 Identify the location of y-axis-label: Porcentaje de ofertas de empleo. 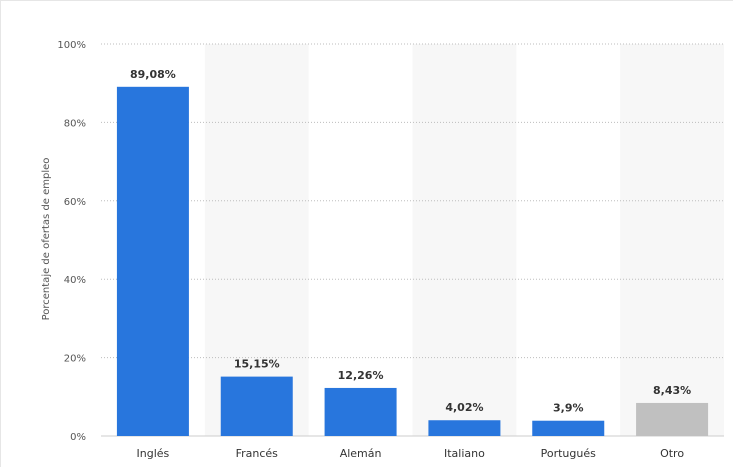
(46, 239).